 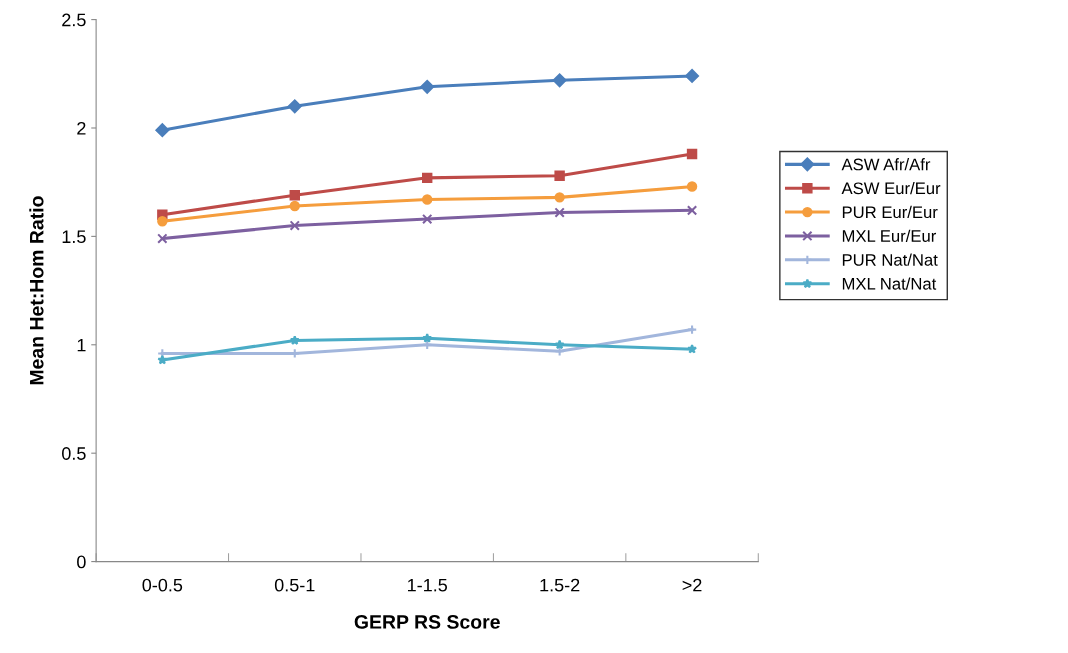 What do you see at coordinates (81, 345) in the screenshot?
I see `y-tick-label: 1` at bounding box center [81, 345].